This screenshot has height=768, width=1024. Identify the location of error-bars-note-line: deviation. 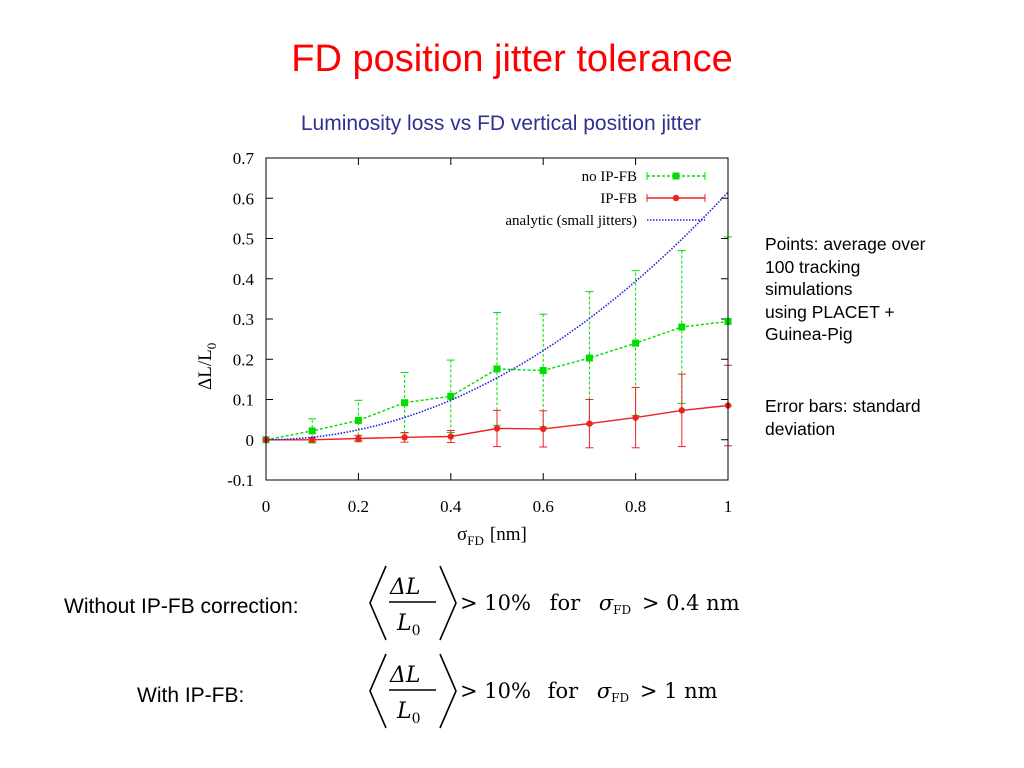
(800, 428).